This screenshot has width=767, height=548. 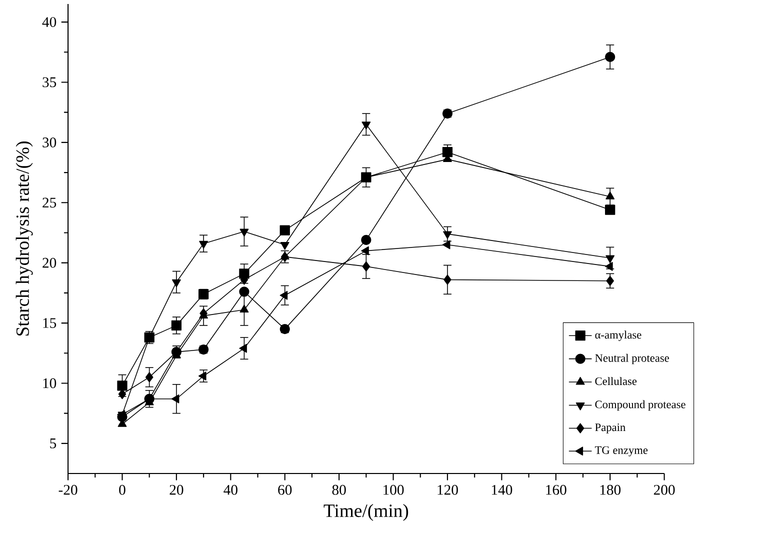 What do you see at coordinates (177, 489) in the screenshot?
I see `x-tick-label: 20` at bounding box center [177, 489].